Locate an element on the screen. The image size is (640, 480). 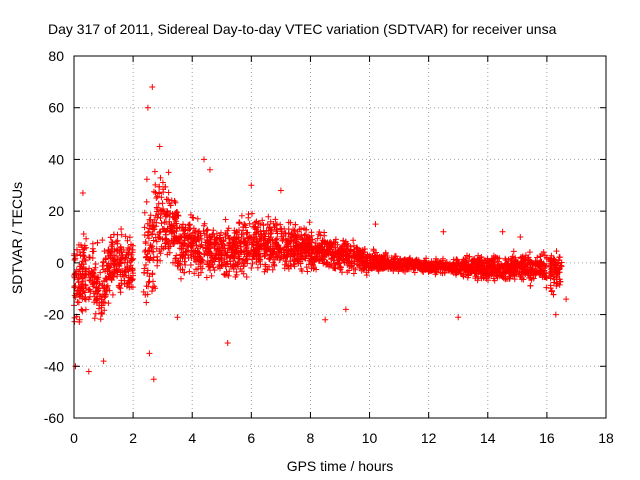
x-tick-label: 0 is located at coordinates (74, 438).